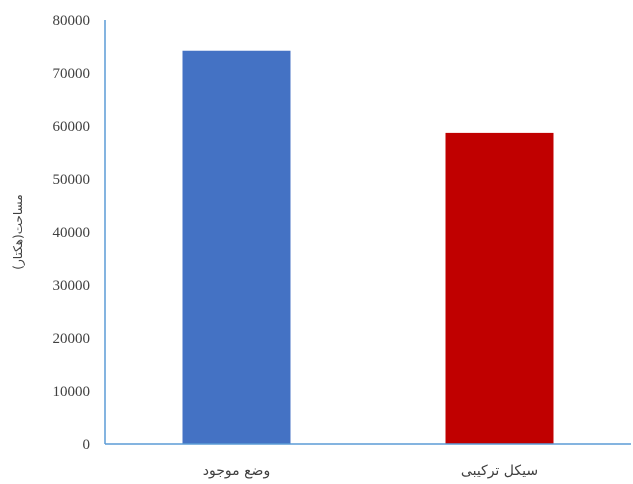 The width and height of the screenshot is (633, 484). Describe the element at coordinates (236, 471) in the screenshot. I see `x-category-label: وضع موجود` at that location.